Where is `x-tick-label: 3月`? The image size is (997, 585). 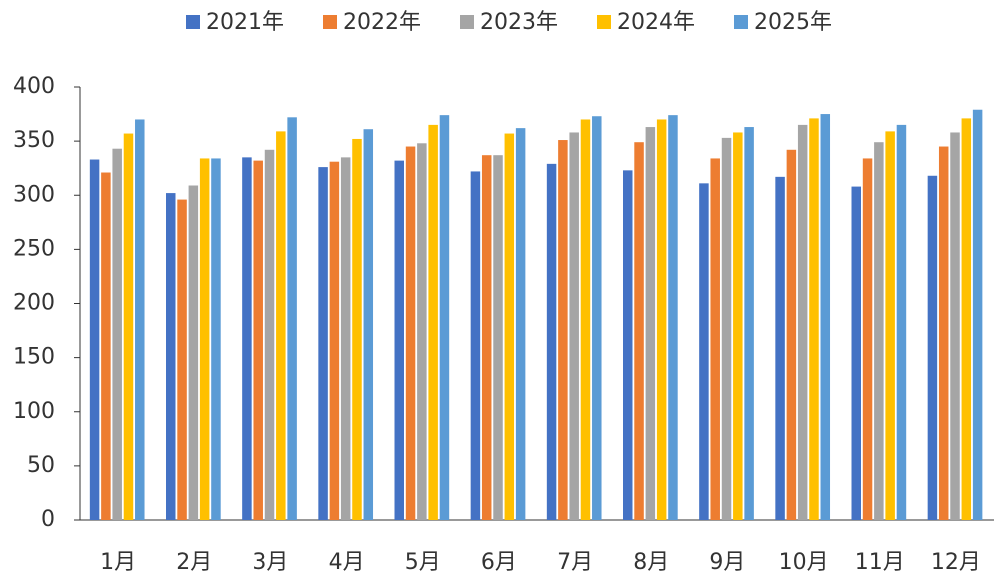
x-tick-label: 3月 is located at coordinates (270, 562).